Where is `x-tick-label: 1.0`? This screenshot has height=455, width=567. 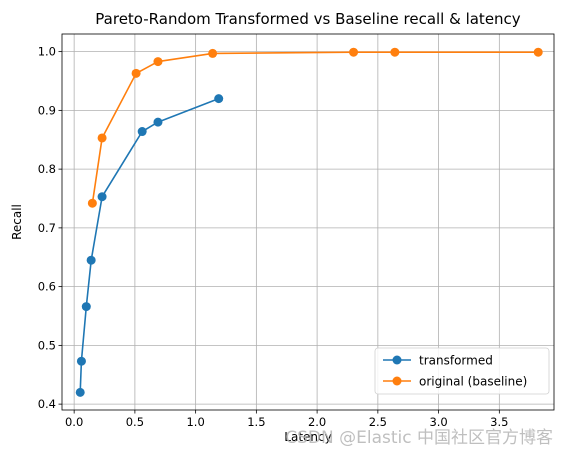 x-tick-label: 1.0 is located at coordinates (195, 422).